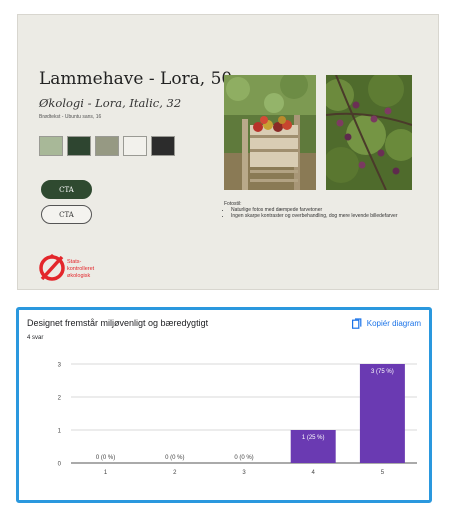  Describe the element at coordinates (393, 323) in the screenshot. I see `copy-chart-label: Kopiér diagram` at that location.